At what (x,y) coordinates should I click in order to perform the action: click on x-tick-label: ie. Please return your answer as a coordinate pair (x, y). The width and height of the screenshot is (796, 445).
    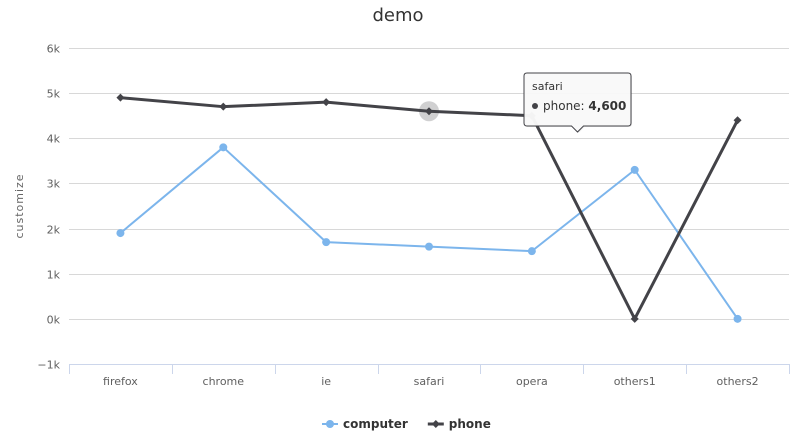
    Looking at the image, I should click on (326, 381).